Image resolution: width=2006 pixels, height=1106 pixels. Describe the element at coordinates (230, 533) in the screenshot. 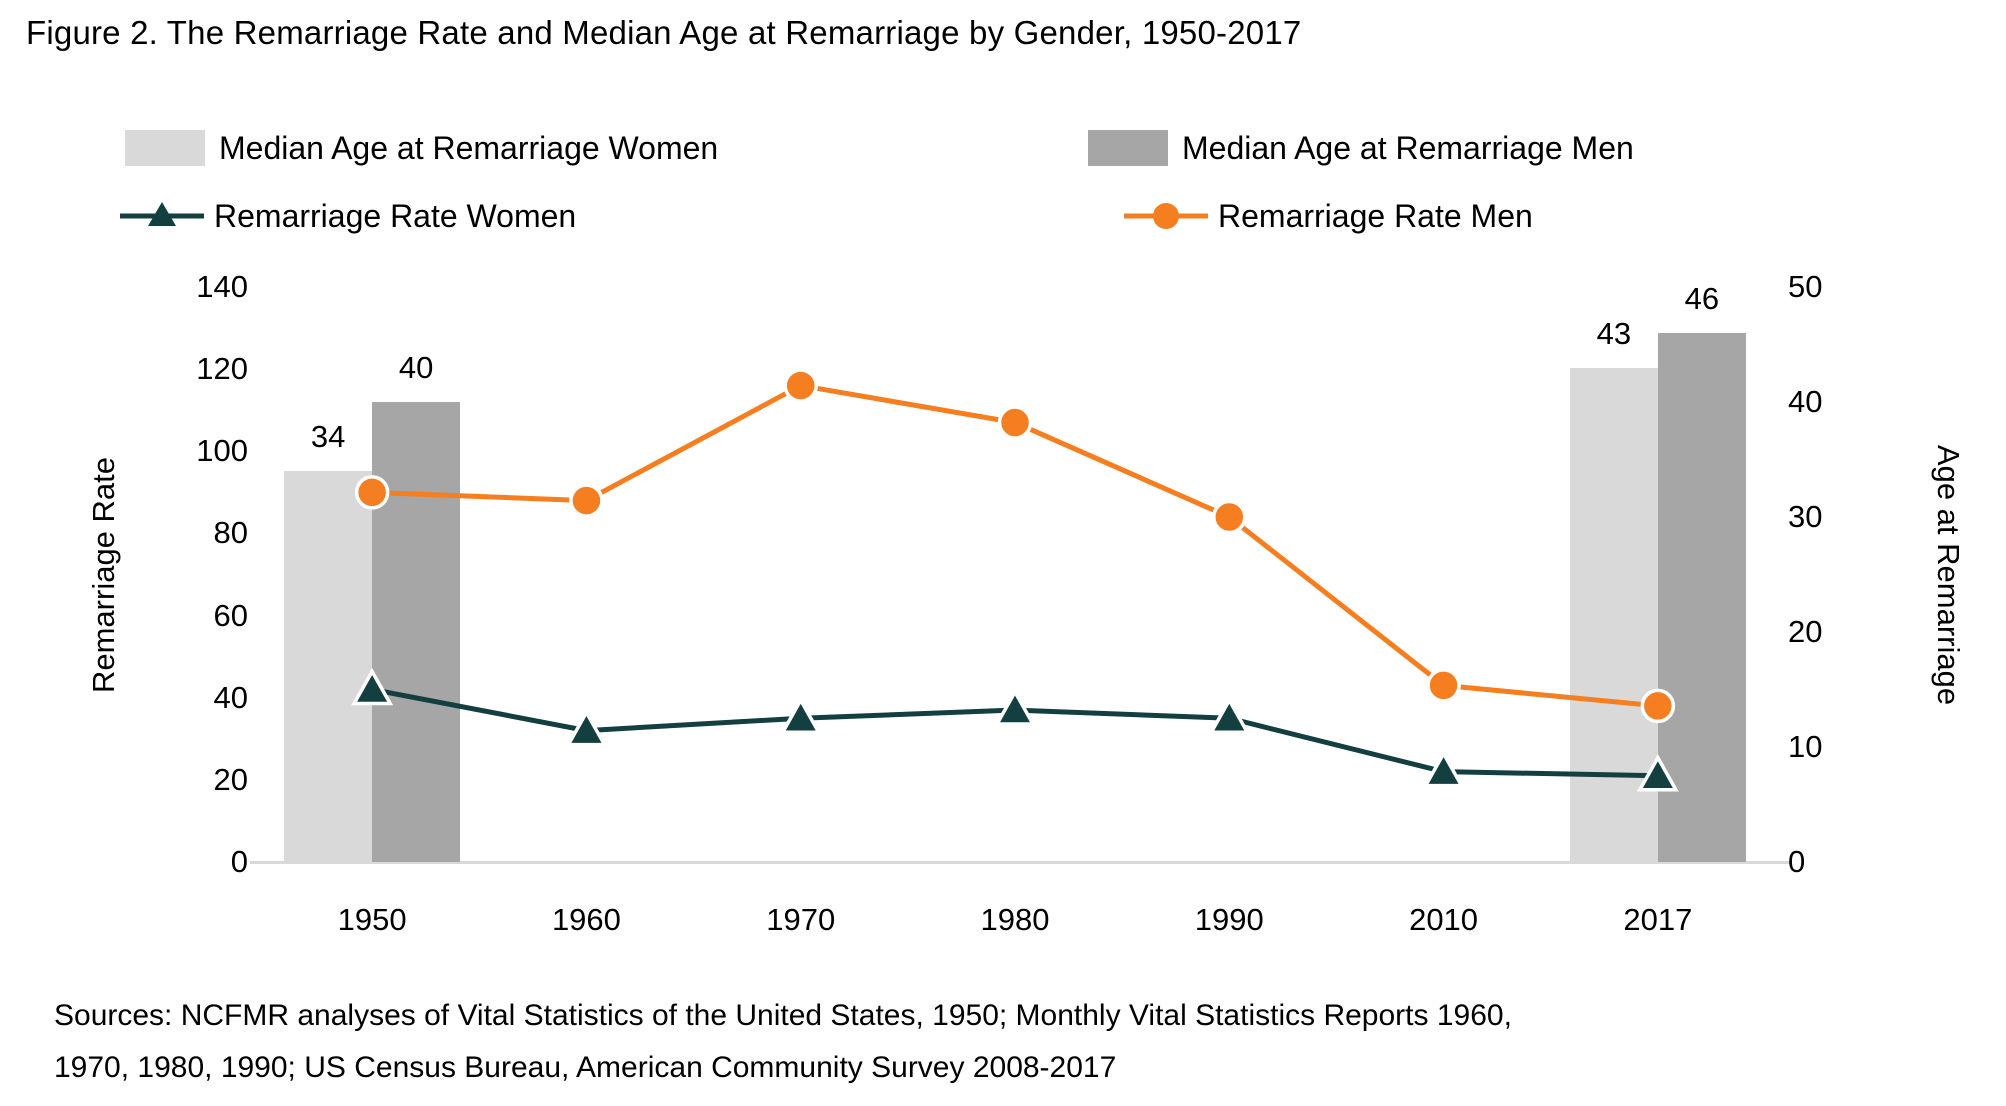

I see `left-axis-tick-label: 80` at that location.